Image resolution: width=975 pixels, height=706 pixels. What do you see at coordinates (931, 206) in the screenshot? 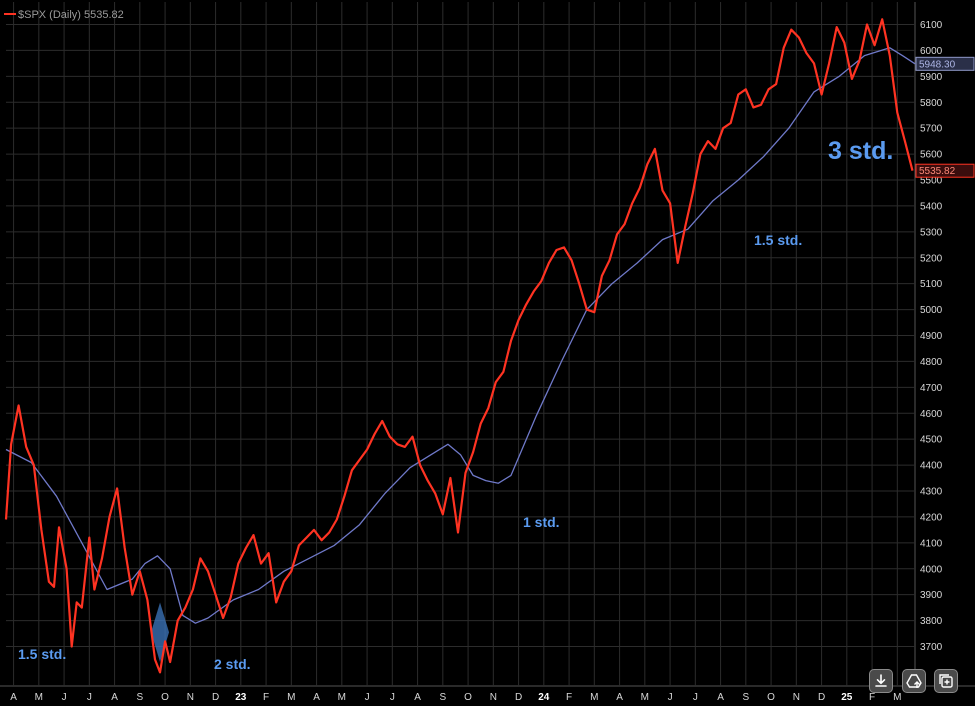
I see `y-tick-label: 5400` at bounding box center [931, 206].